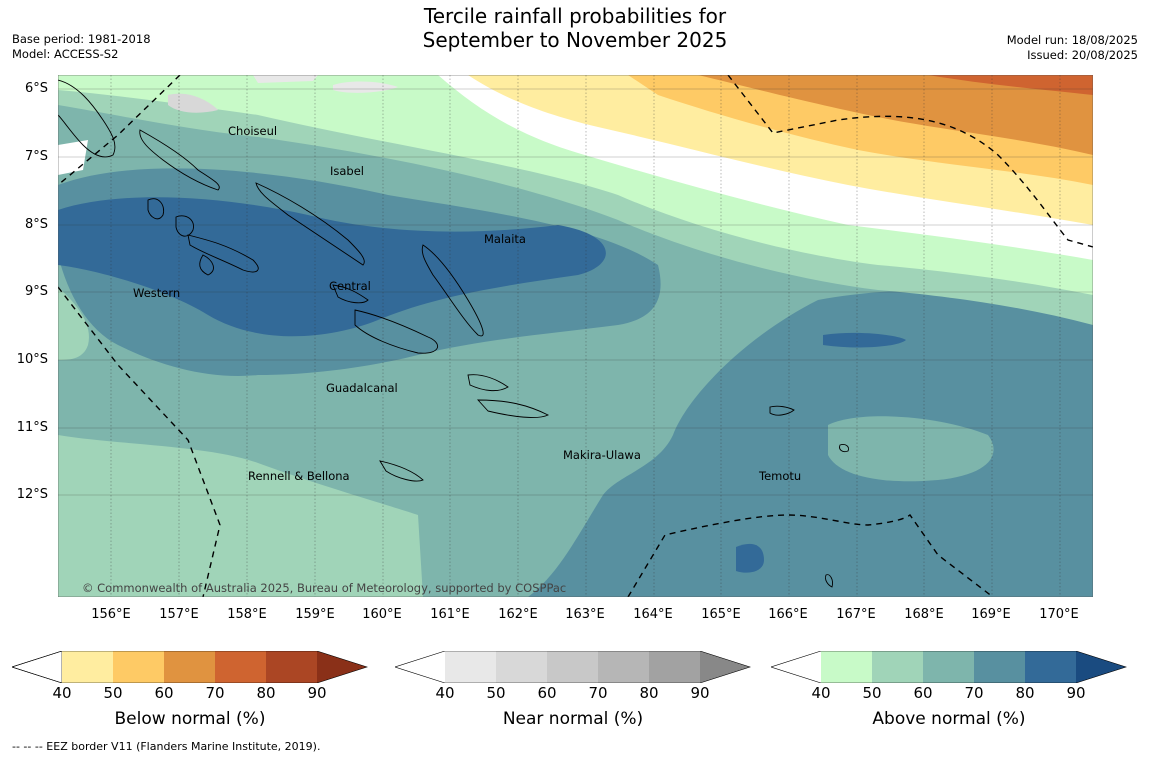 The height and width of the screenshot is (758, 1150). What do you see at coordinates (496, 693) in the screenshot?
I see `cb2-tick-50: 50` at bounding box center [496, 693].